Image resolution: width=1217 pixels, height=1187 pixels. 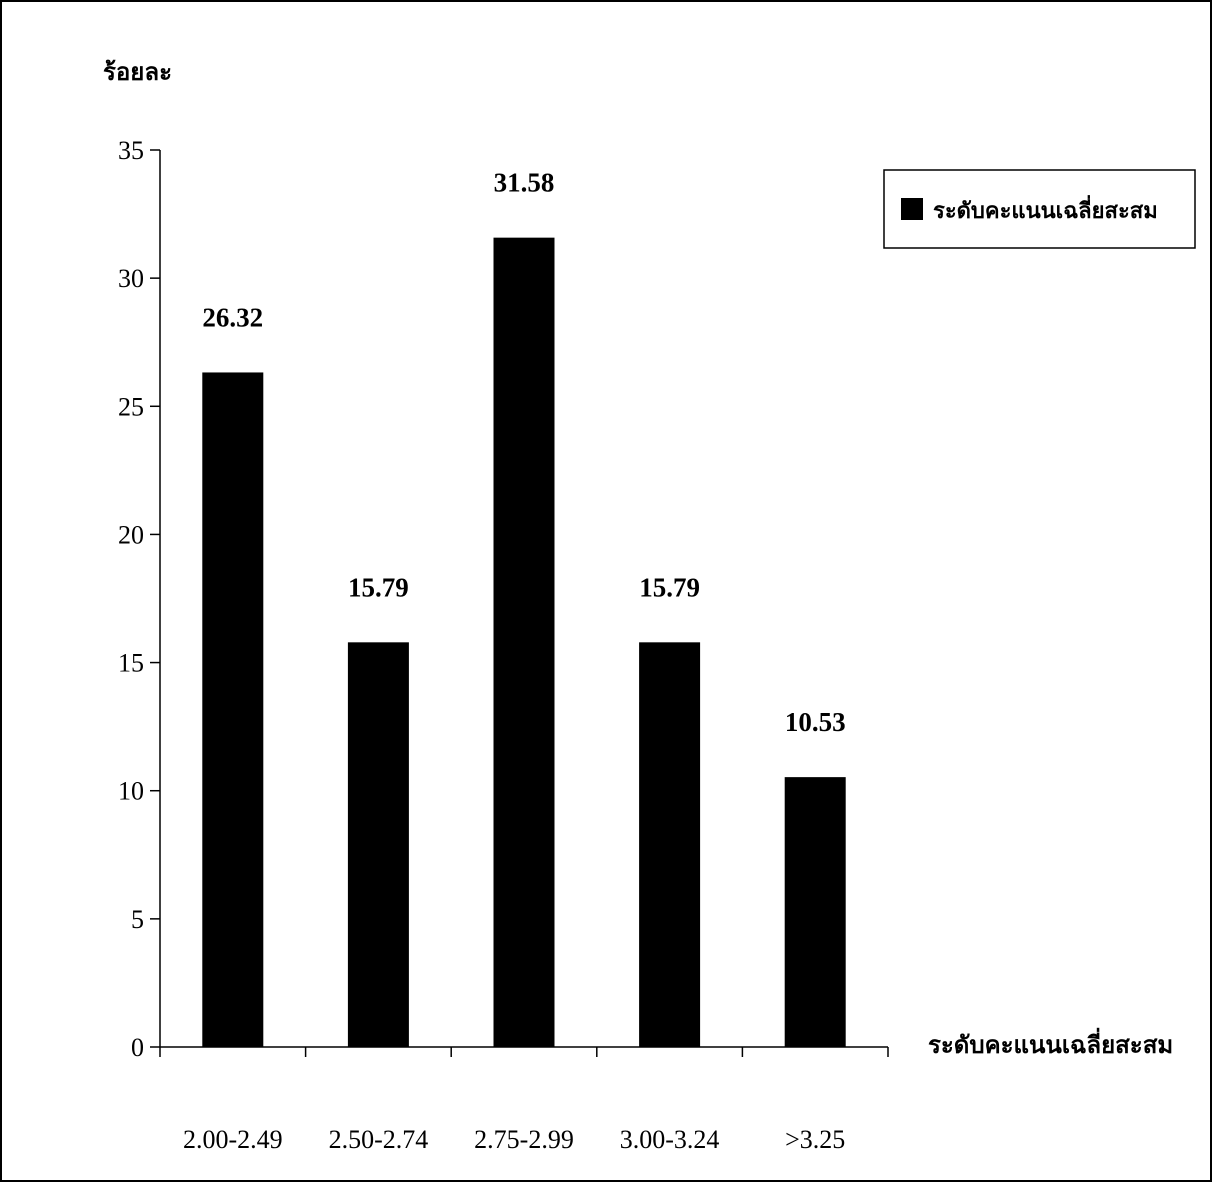 What do you see at coordinates (379, 1139) in the screenshot?
I see `x-tick-label: 2.50-2.74` at bounding box center [379, 1139].